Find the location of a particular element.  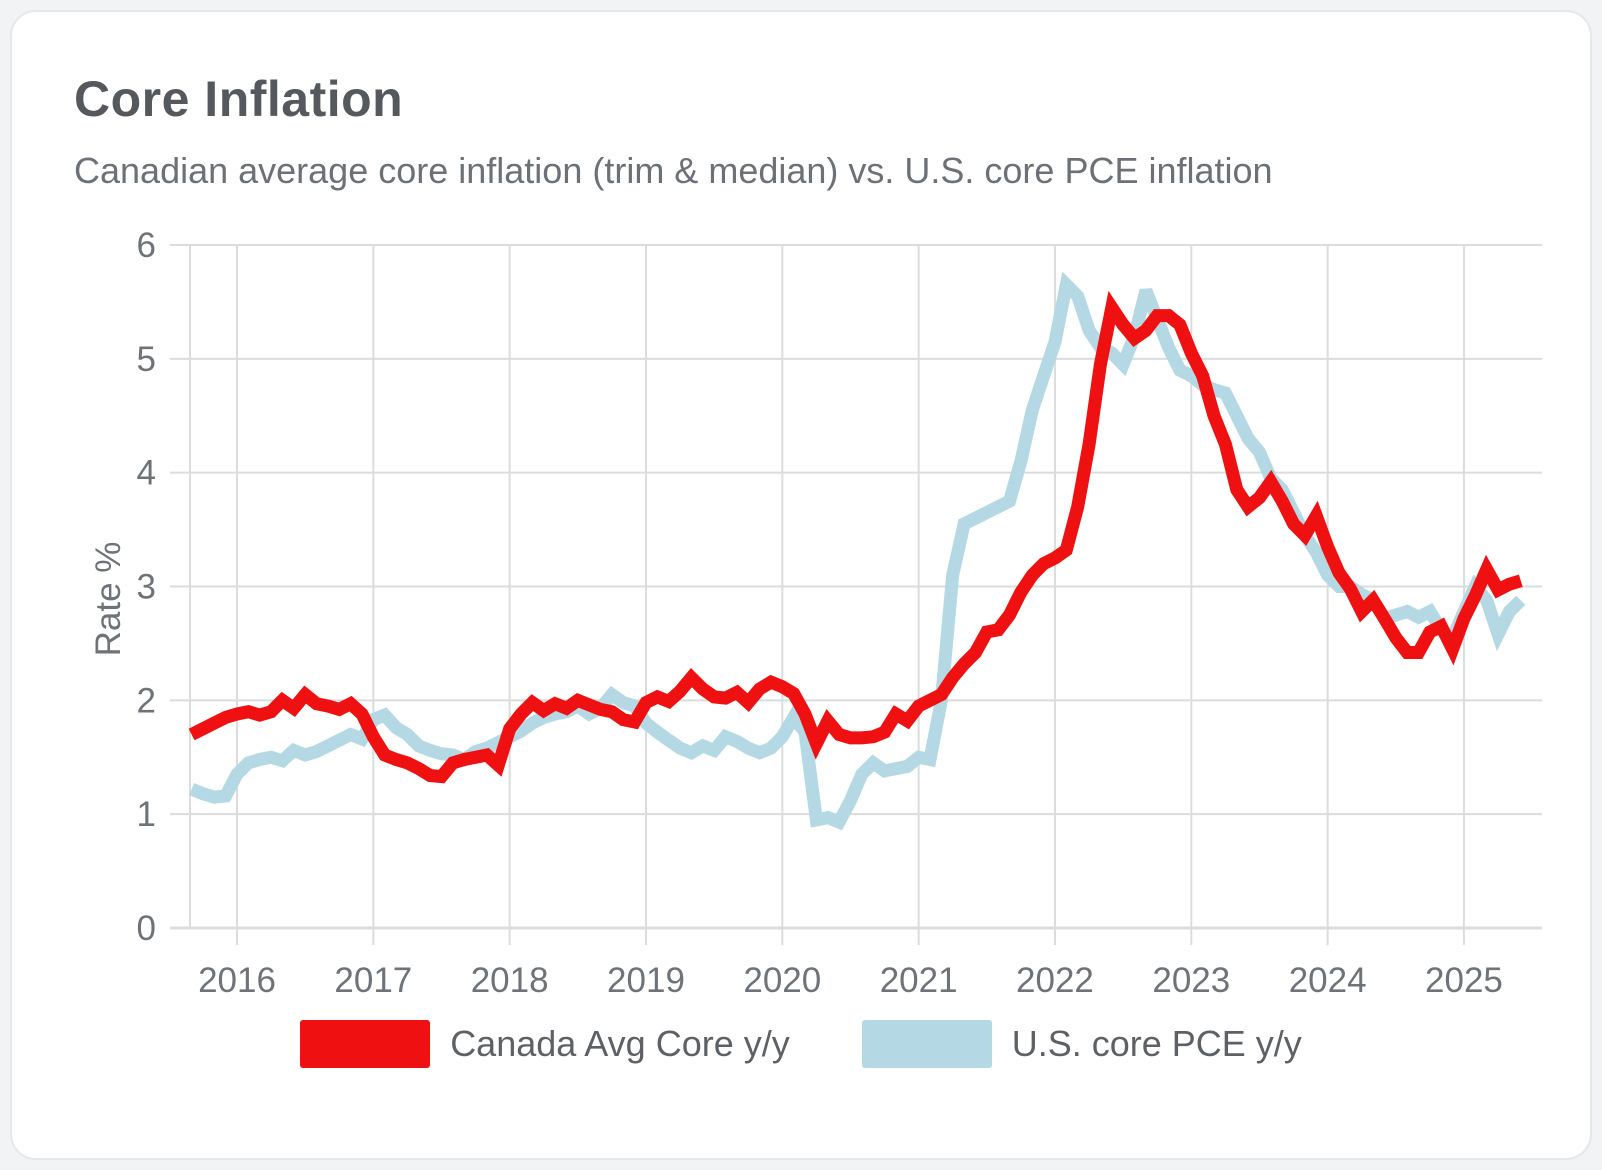

y-axis-label: Rate % is located at coordinates (108, 599).